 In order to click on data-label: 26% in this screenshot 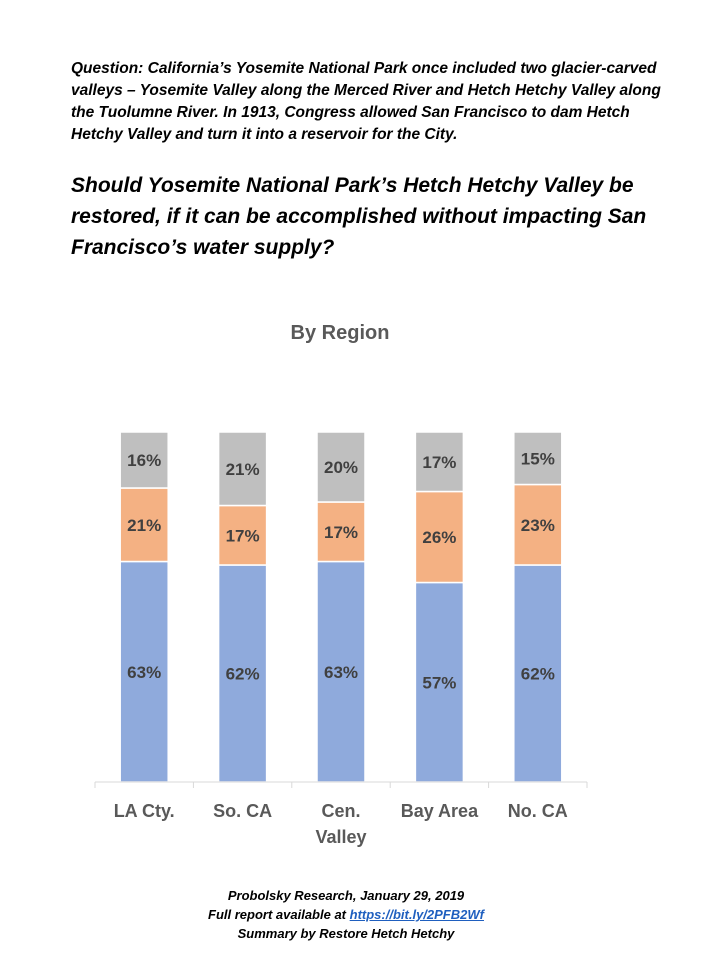, I will do `click(439, 537)`.